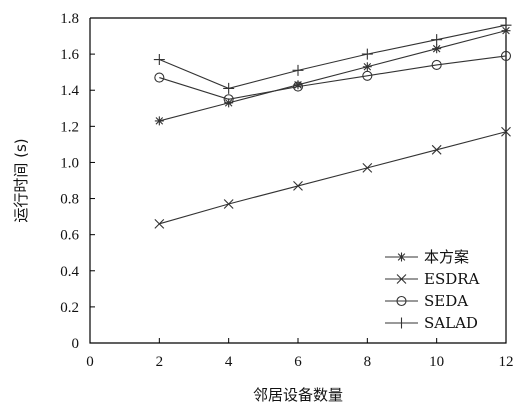 This screenshot has width=516, height=412. Describe the element at coordinates (432, 290) in the screenshot. I see `legend: 本方案 ESDRA SEDA SALAD` at that location.